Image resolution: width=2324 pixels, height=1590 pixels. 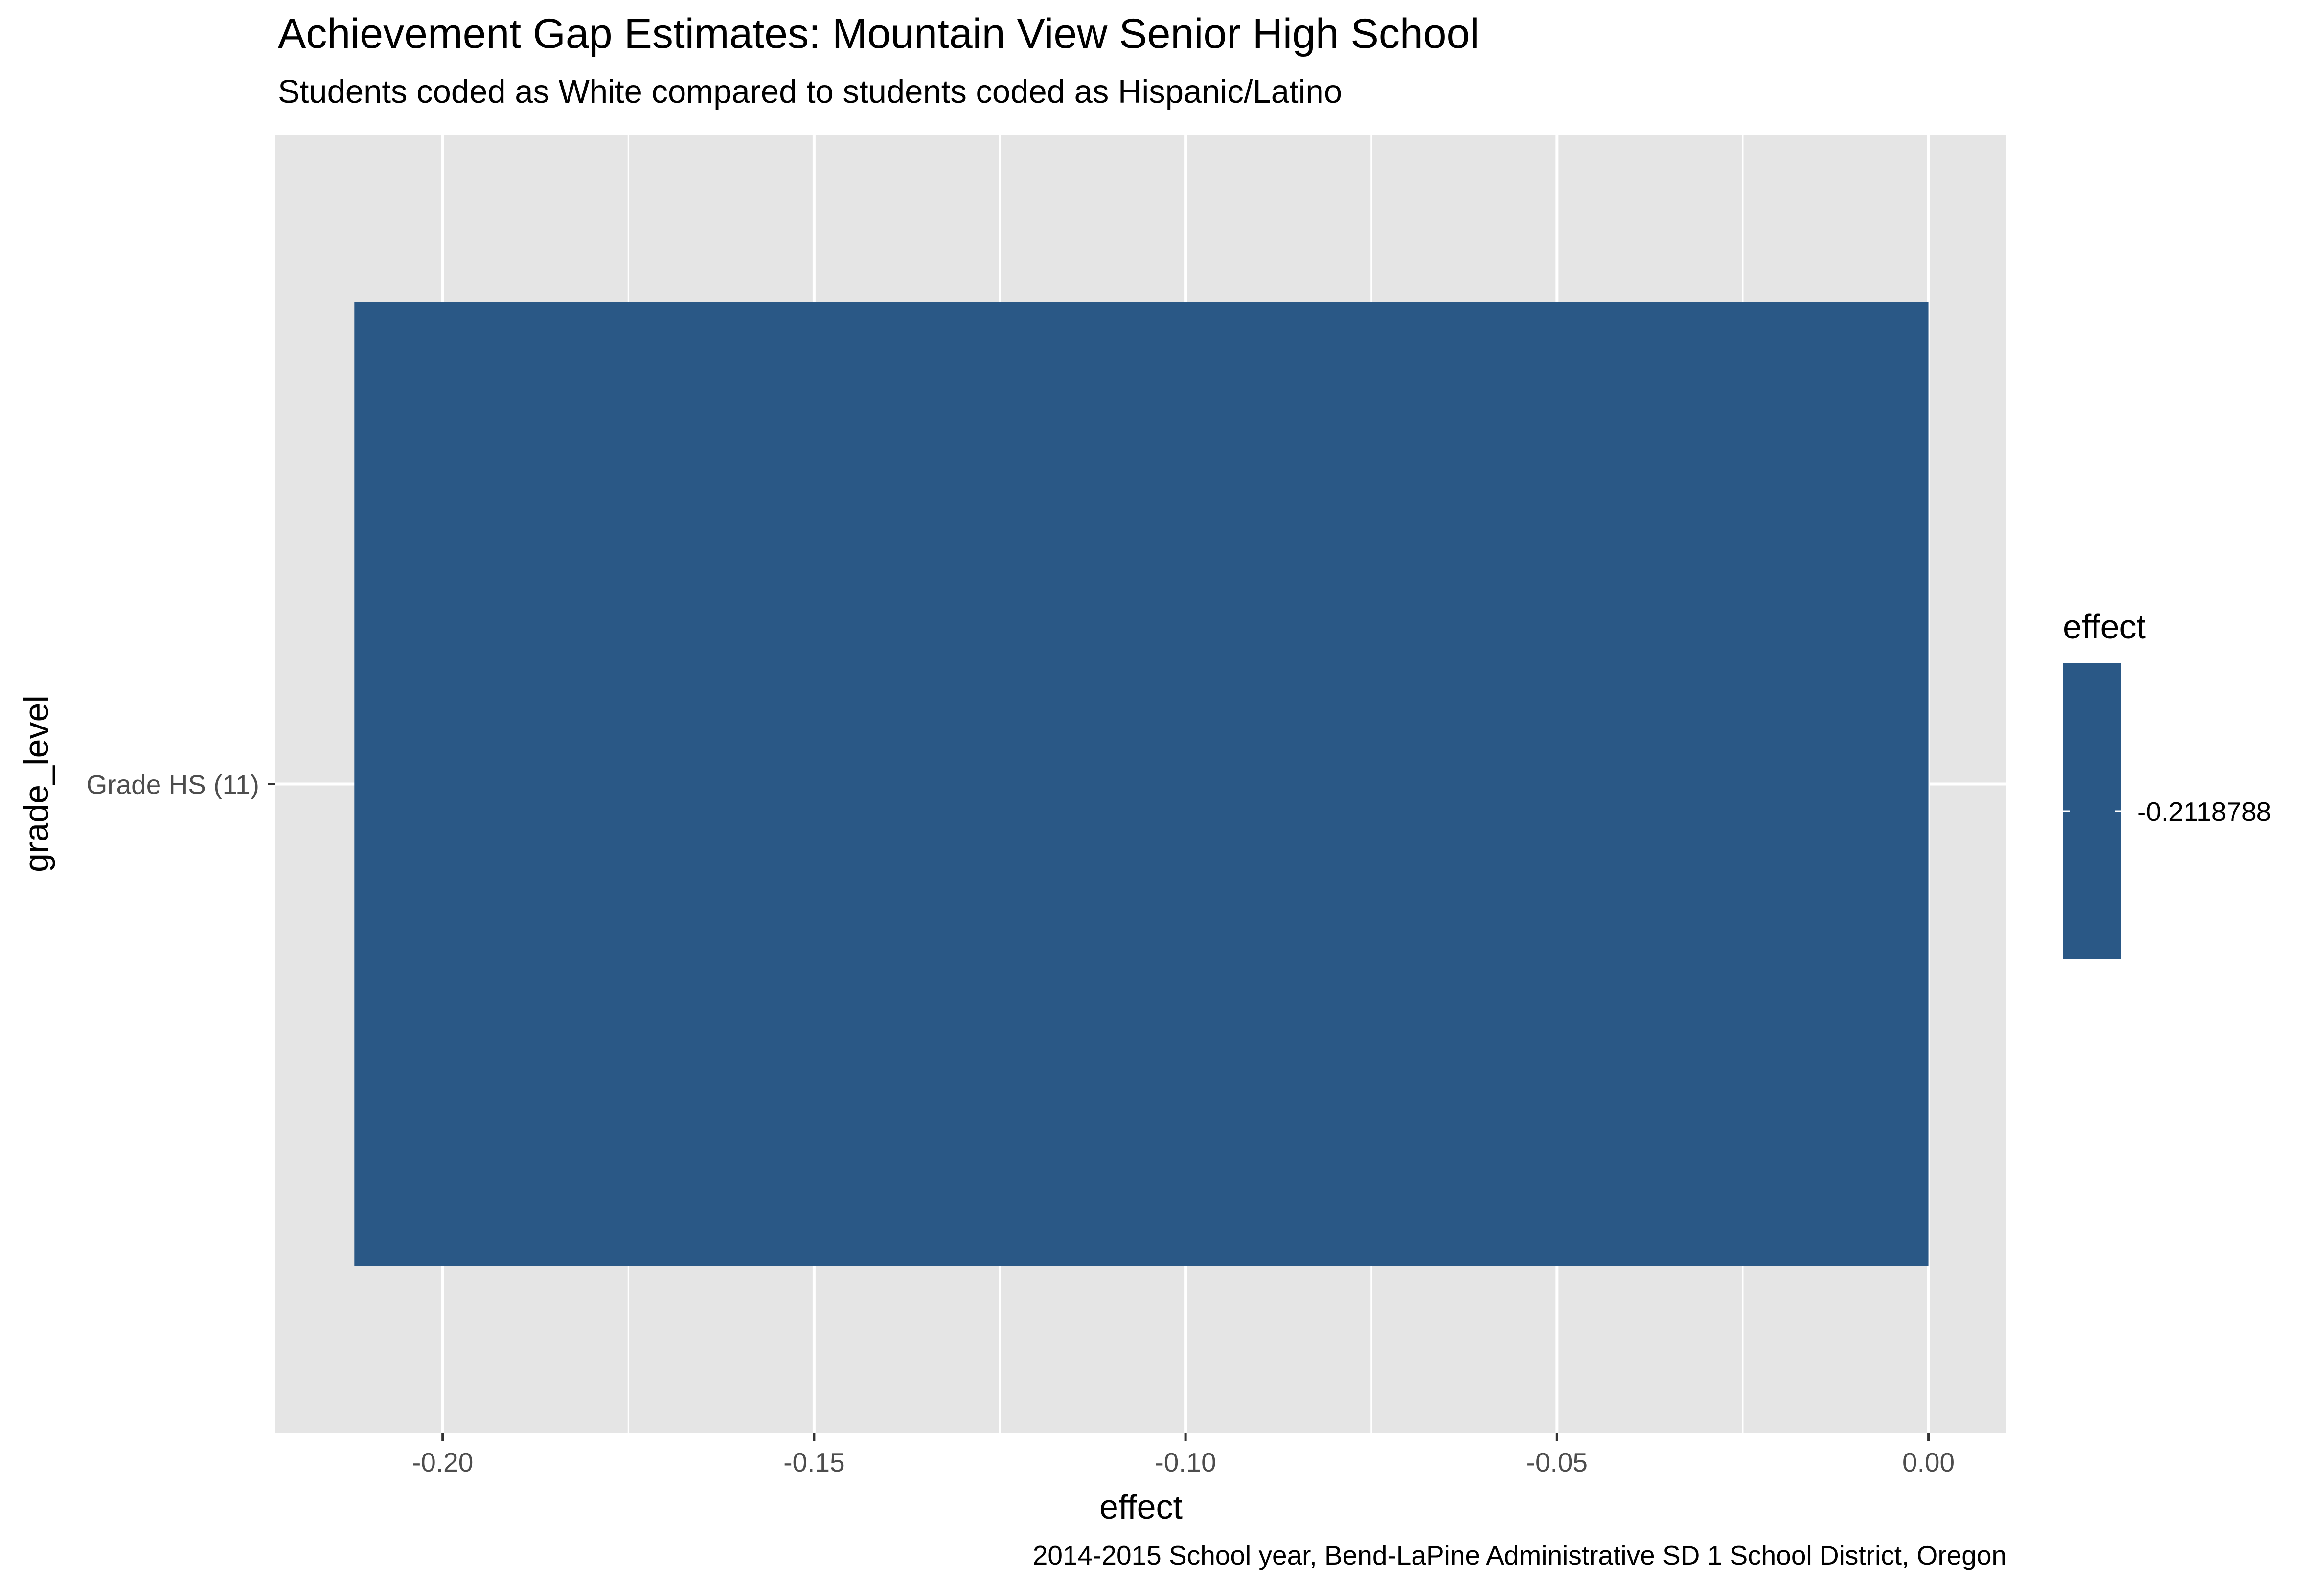 I want to click on legend-colorbar, so click(x=2092, y=811).